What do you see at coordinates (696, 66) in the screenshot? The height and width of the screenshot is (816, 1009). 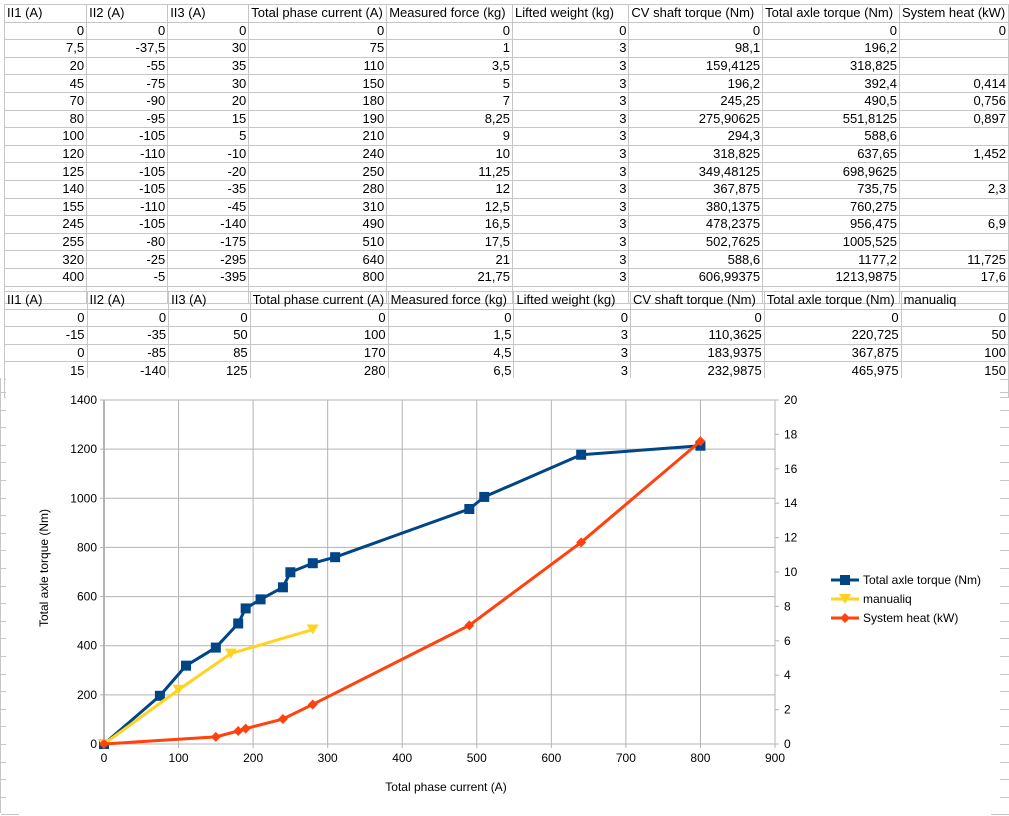 I see `cell: 159,4125` at bounding box center [696, 66].